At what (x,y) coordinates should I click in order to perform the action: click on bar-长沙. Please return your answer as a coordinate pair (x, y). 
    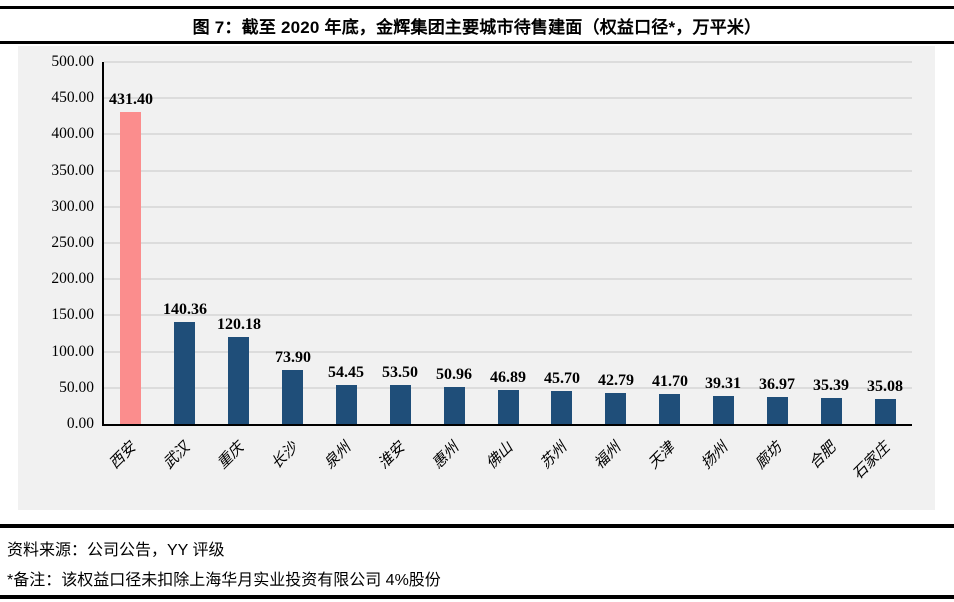
    Looking at the image, I should click on (292, 397).